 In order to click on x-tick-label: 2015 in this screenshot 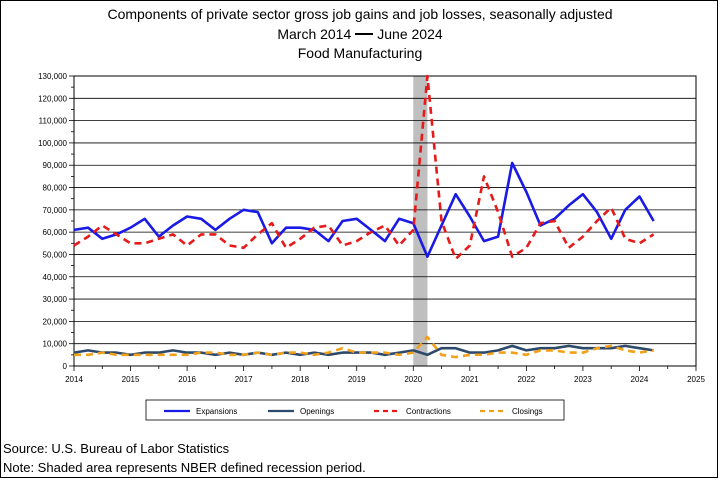, I will do `click(131, 379)`.